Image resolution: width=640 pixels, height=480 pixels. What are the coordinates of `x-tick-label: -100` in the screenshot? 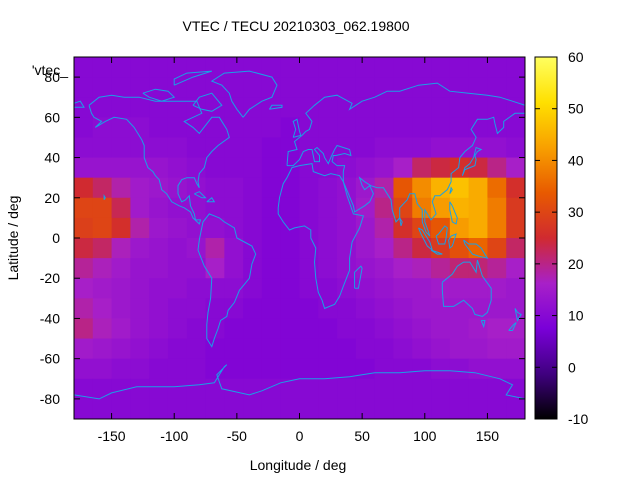 It's located at (174, 436).